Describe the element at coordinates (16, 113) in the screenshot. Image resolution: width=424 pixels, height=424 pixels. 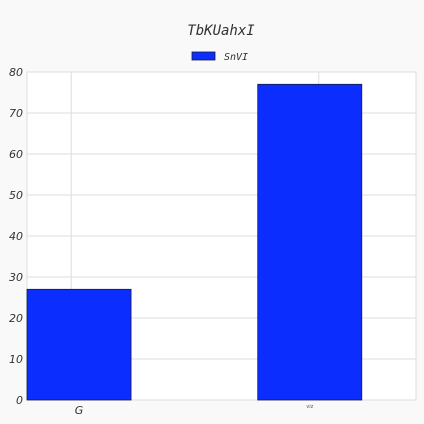
I see `y-tick-label: 70` at that location.